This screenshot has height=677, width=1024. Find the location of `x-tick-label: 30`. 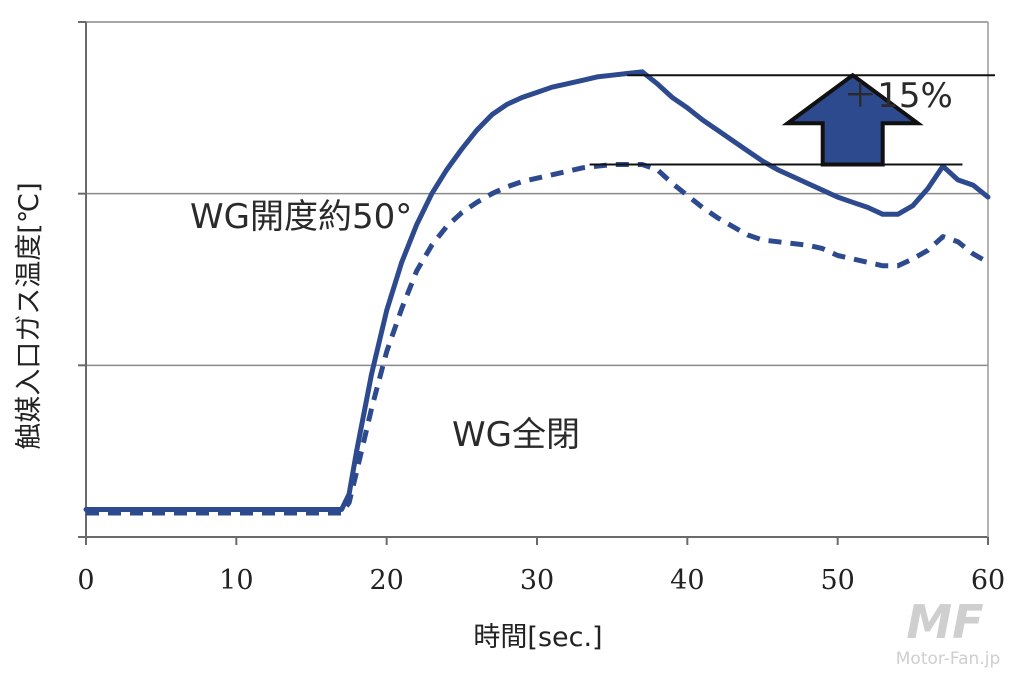

x-tick-label: 30 is located at coordinates (537, 580).